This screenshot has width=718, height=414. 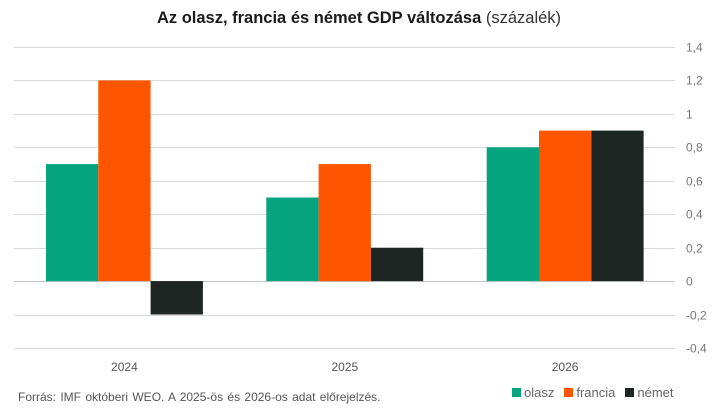 What do you see at coordinates (694, 148) in the screenshot?
I see `y-tick-label: 0,8` at bounding box center [694, 148].